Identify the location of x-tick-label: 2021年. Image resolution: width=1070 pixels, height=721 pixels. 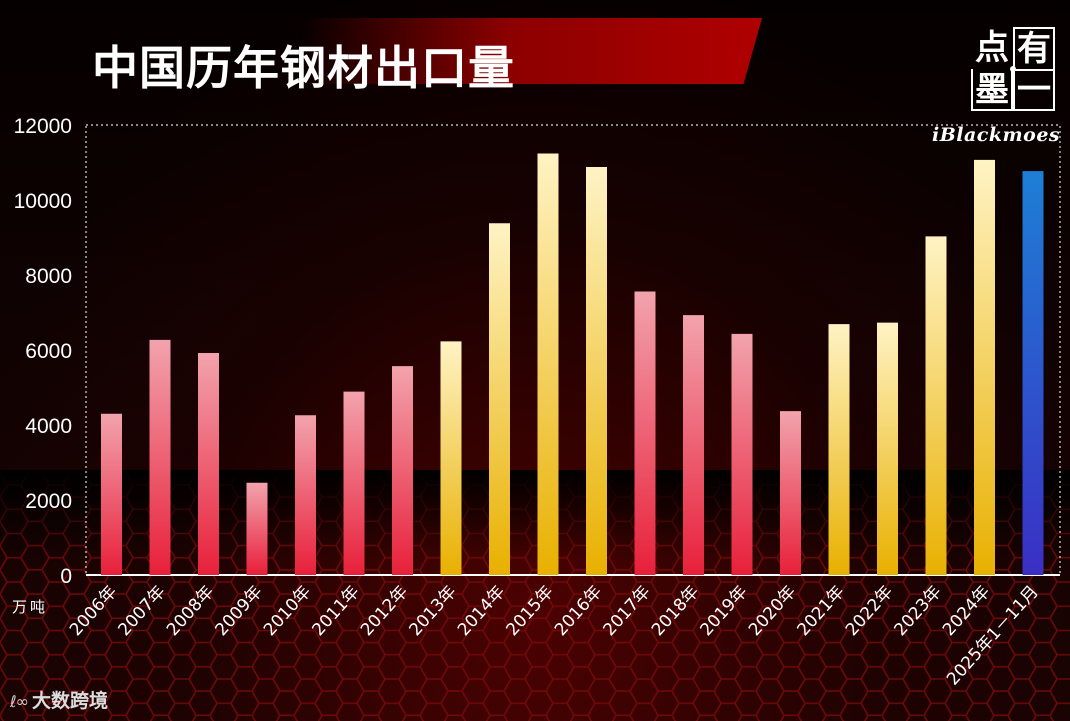
(821, 611).